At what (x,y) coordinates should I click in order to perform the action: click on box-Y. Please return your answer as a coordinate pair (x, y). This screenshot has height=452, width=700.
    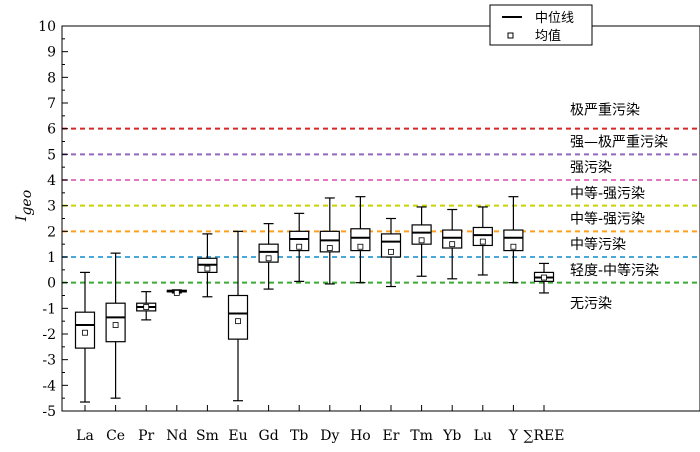
    Looking at the image, I should click on (513, 240).